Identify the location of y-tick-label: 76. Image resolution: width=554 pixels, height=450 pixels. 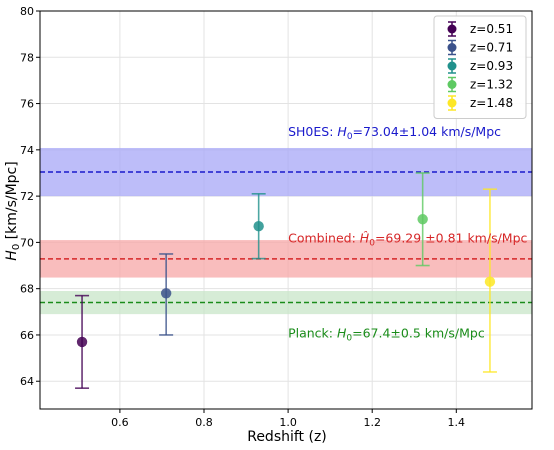
(27, 104).